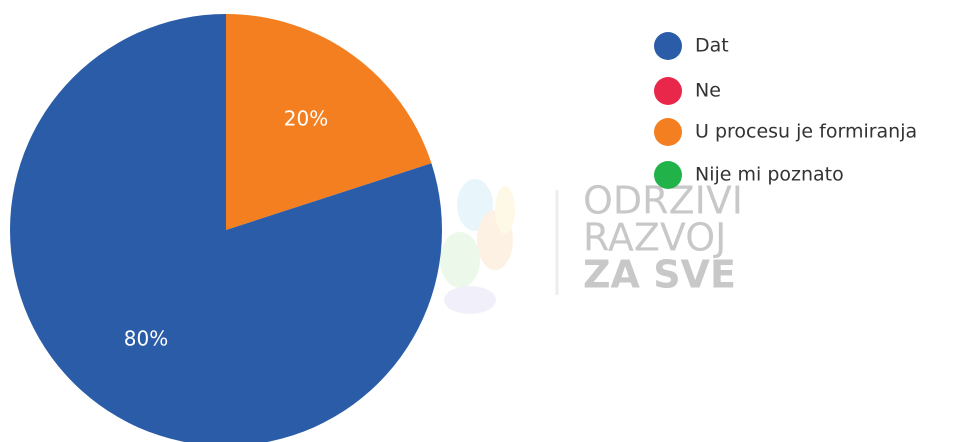 The height and width of the screenshot is (442, 957). I want to click on slice-label: 80%, so click(146, 339).